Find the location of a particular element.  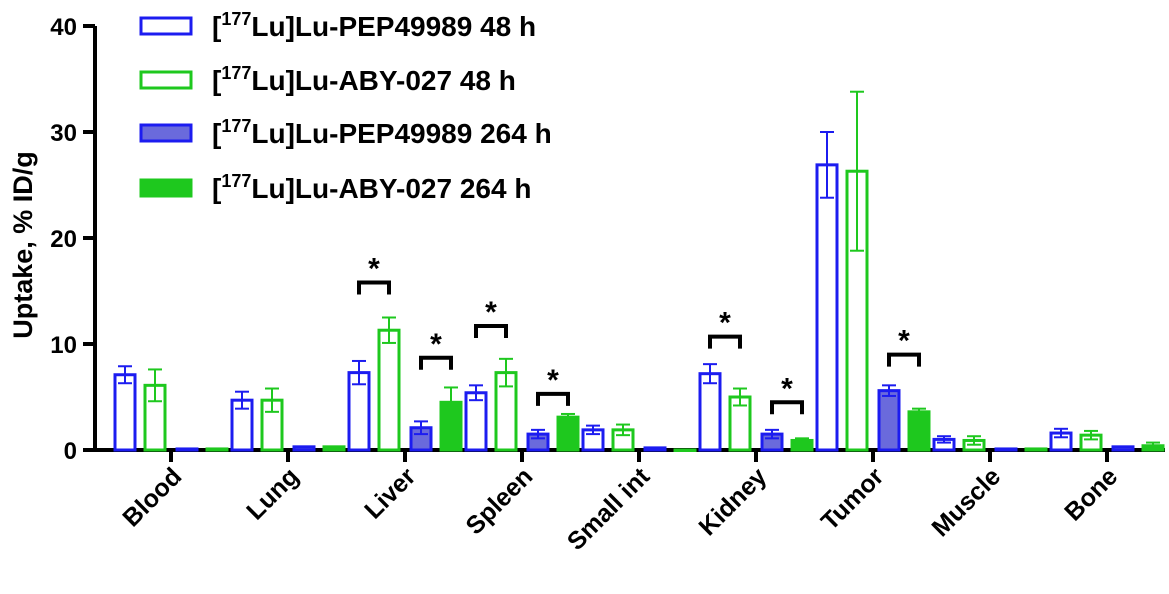

category-label: Tumor is located at coordinates (853, 499).